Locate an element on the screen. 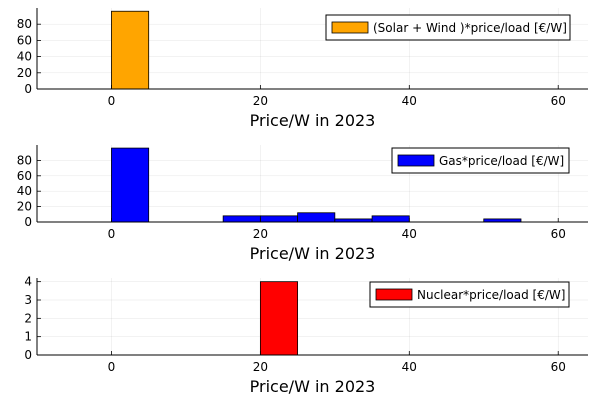 The height and width of the screenshot is (400, 600). legend-label: (Solar + Wind )*price/load [€/W] is located at coordinates (470, 28).